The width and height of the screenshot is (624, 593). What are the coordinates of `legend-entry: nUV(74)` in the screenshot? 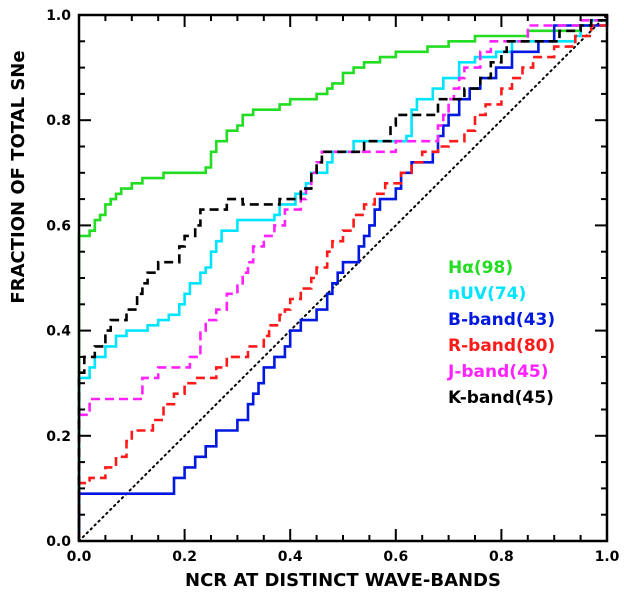 It's located at (487, 294).